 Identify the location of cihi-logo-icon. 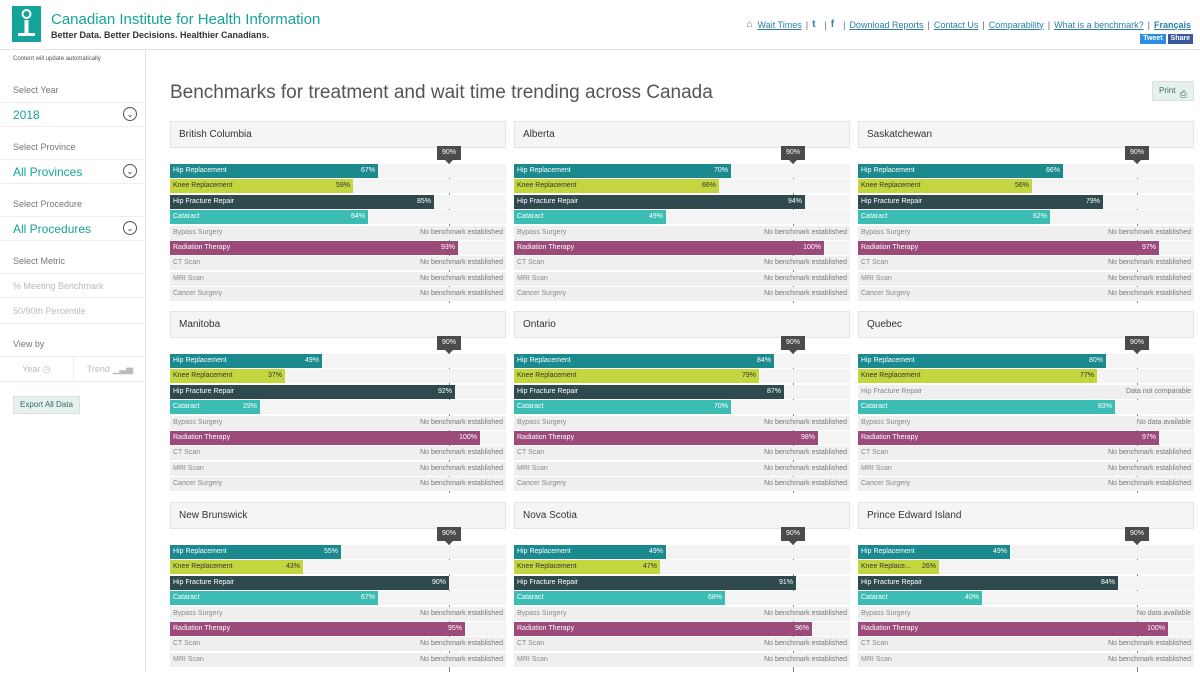
(26, 24).